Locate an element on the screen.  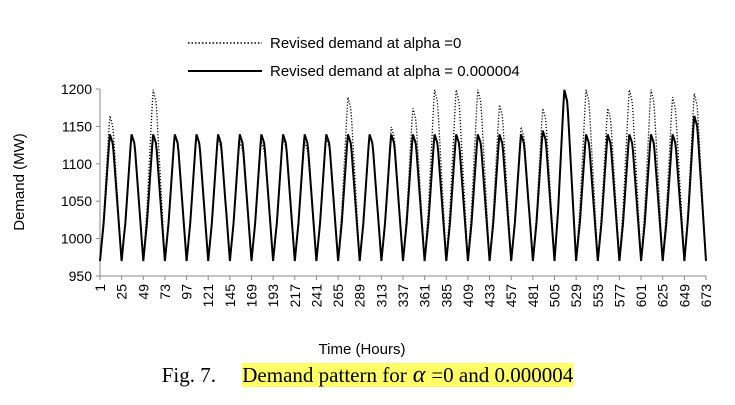
x-tick-label: 649 is located at coordinates (684, 296).